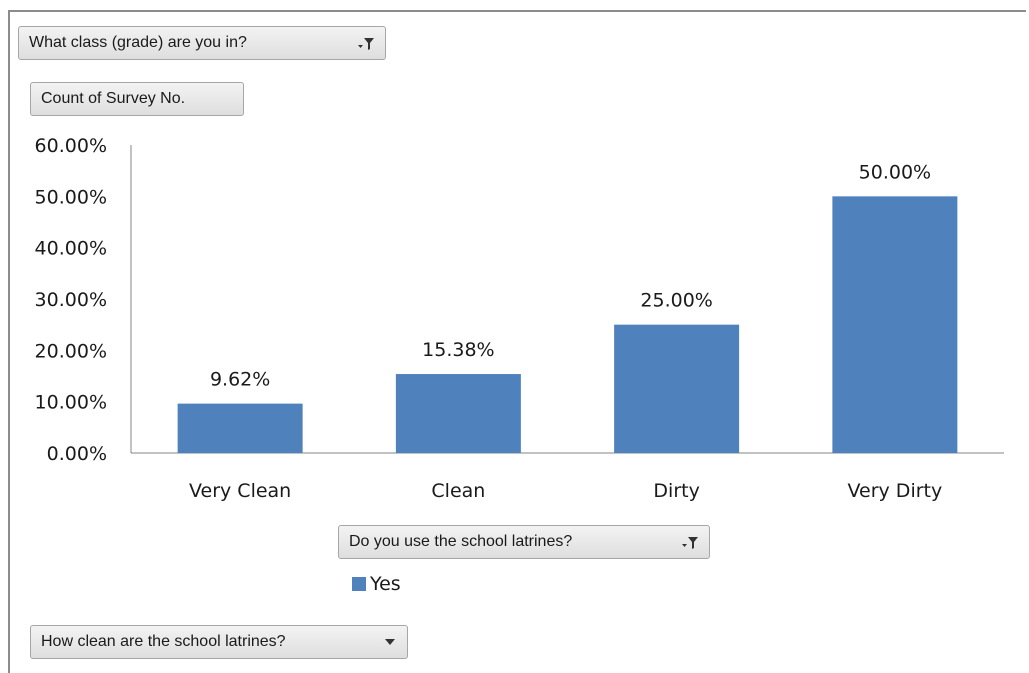 This screenshot has width=1029, height=673. I want to click on value-field-button: Count of Survey No., so click(137, 99).